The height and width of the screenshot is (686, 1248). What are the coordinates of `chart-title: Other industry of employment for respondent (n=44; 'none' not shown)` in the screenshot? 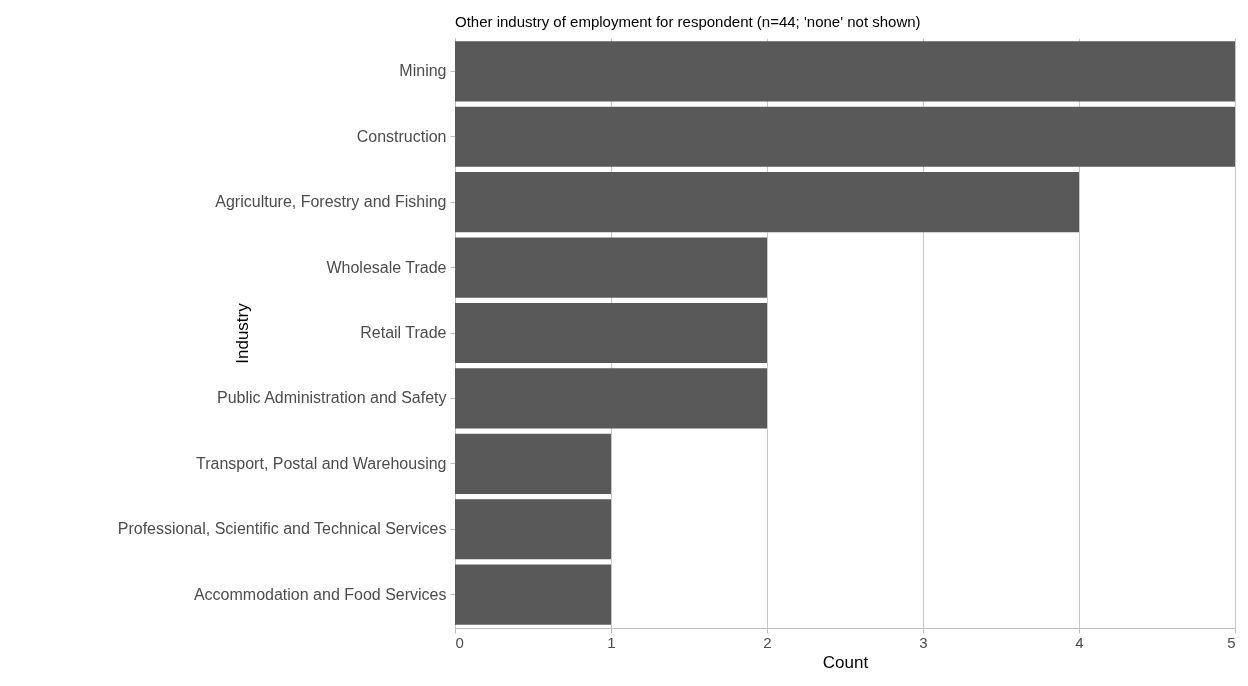 It's located at (688, 21).